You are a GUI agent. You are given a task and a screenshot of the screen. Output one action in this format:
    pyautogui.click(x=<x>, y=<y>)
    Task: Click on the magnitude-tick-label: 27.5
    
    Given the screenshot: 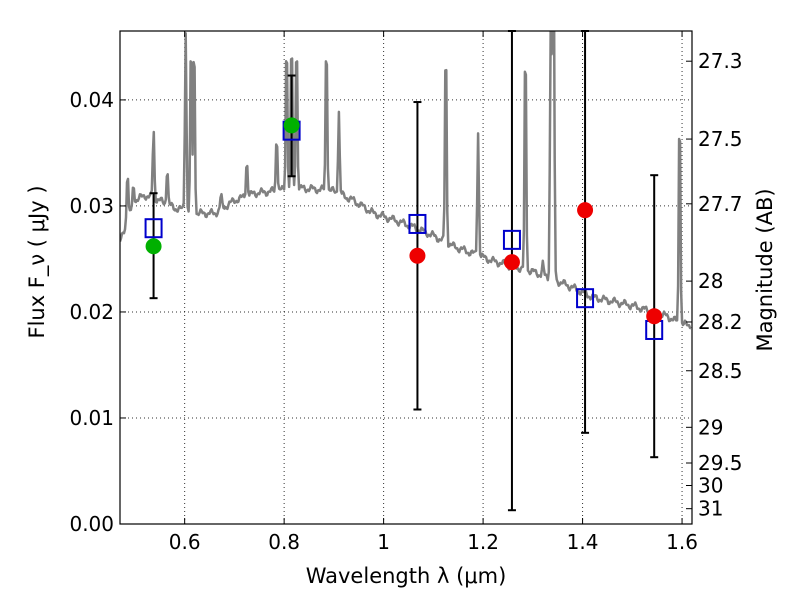 What is the action you would take?
    pyautogui.click(x=720, y=139)
    